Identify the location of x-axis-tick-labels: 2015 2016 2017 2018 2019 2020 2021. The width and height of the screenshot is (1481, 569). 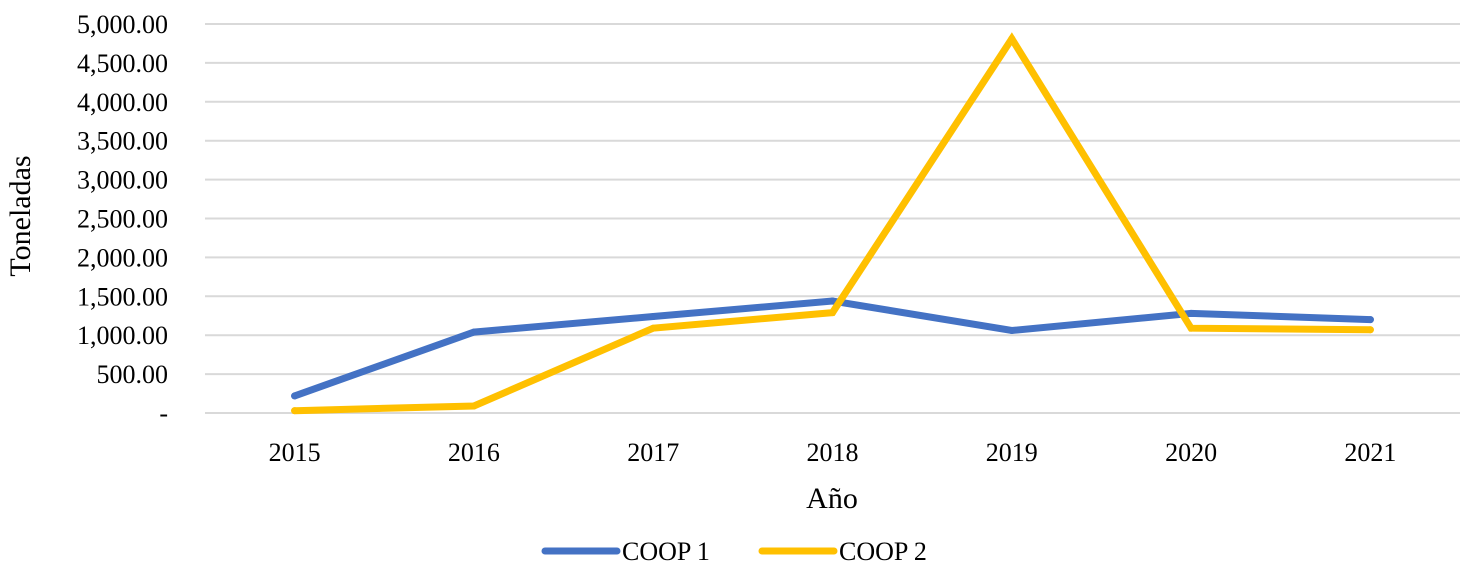
(833, 452).